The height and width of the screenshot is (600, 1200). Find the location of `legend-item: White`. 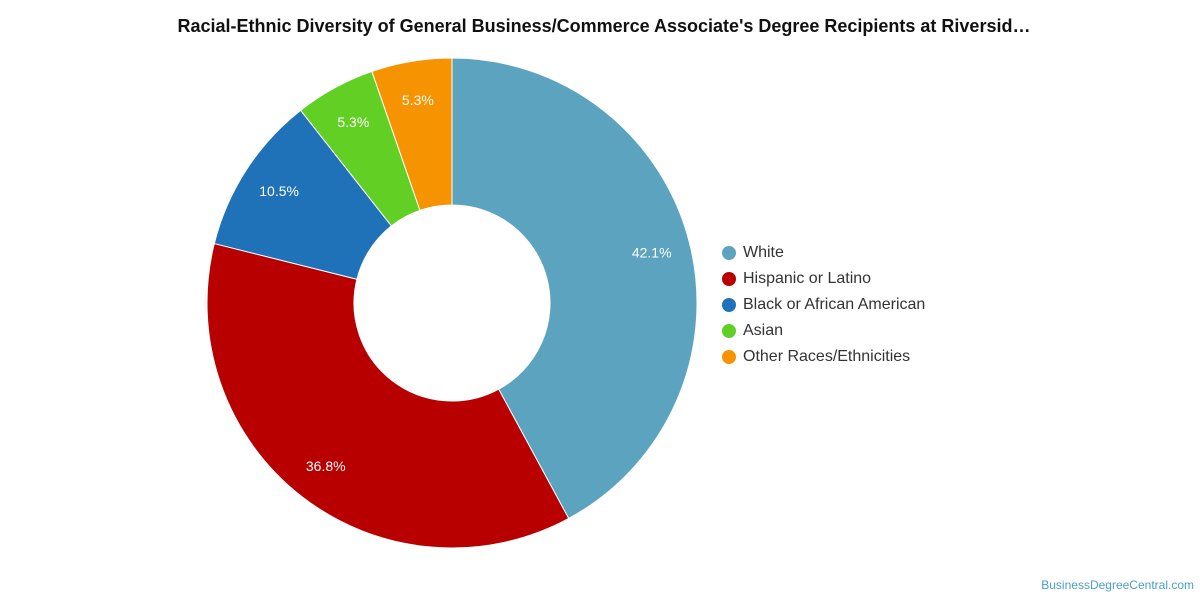

legend-item: White is located at coordinates (823, 253).